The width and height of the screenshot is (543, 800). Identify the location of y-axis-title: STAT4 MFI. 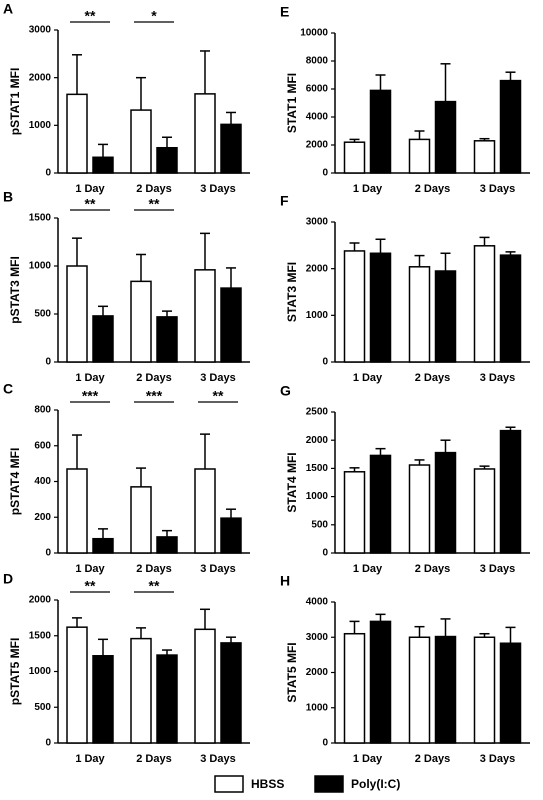
(292, 482).